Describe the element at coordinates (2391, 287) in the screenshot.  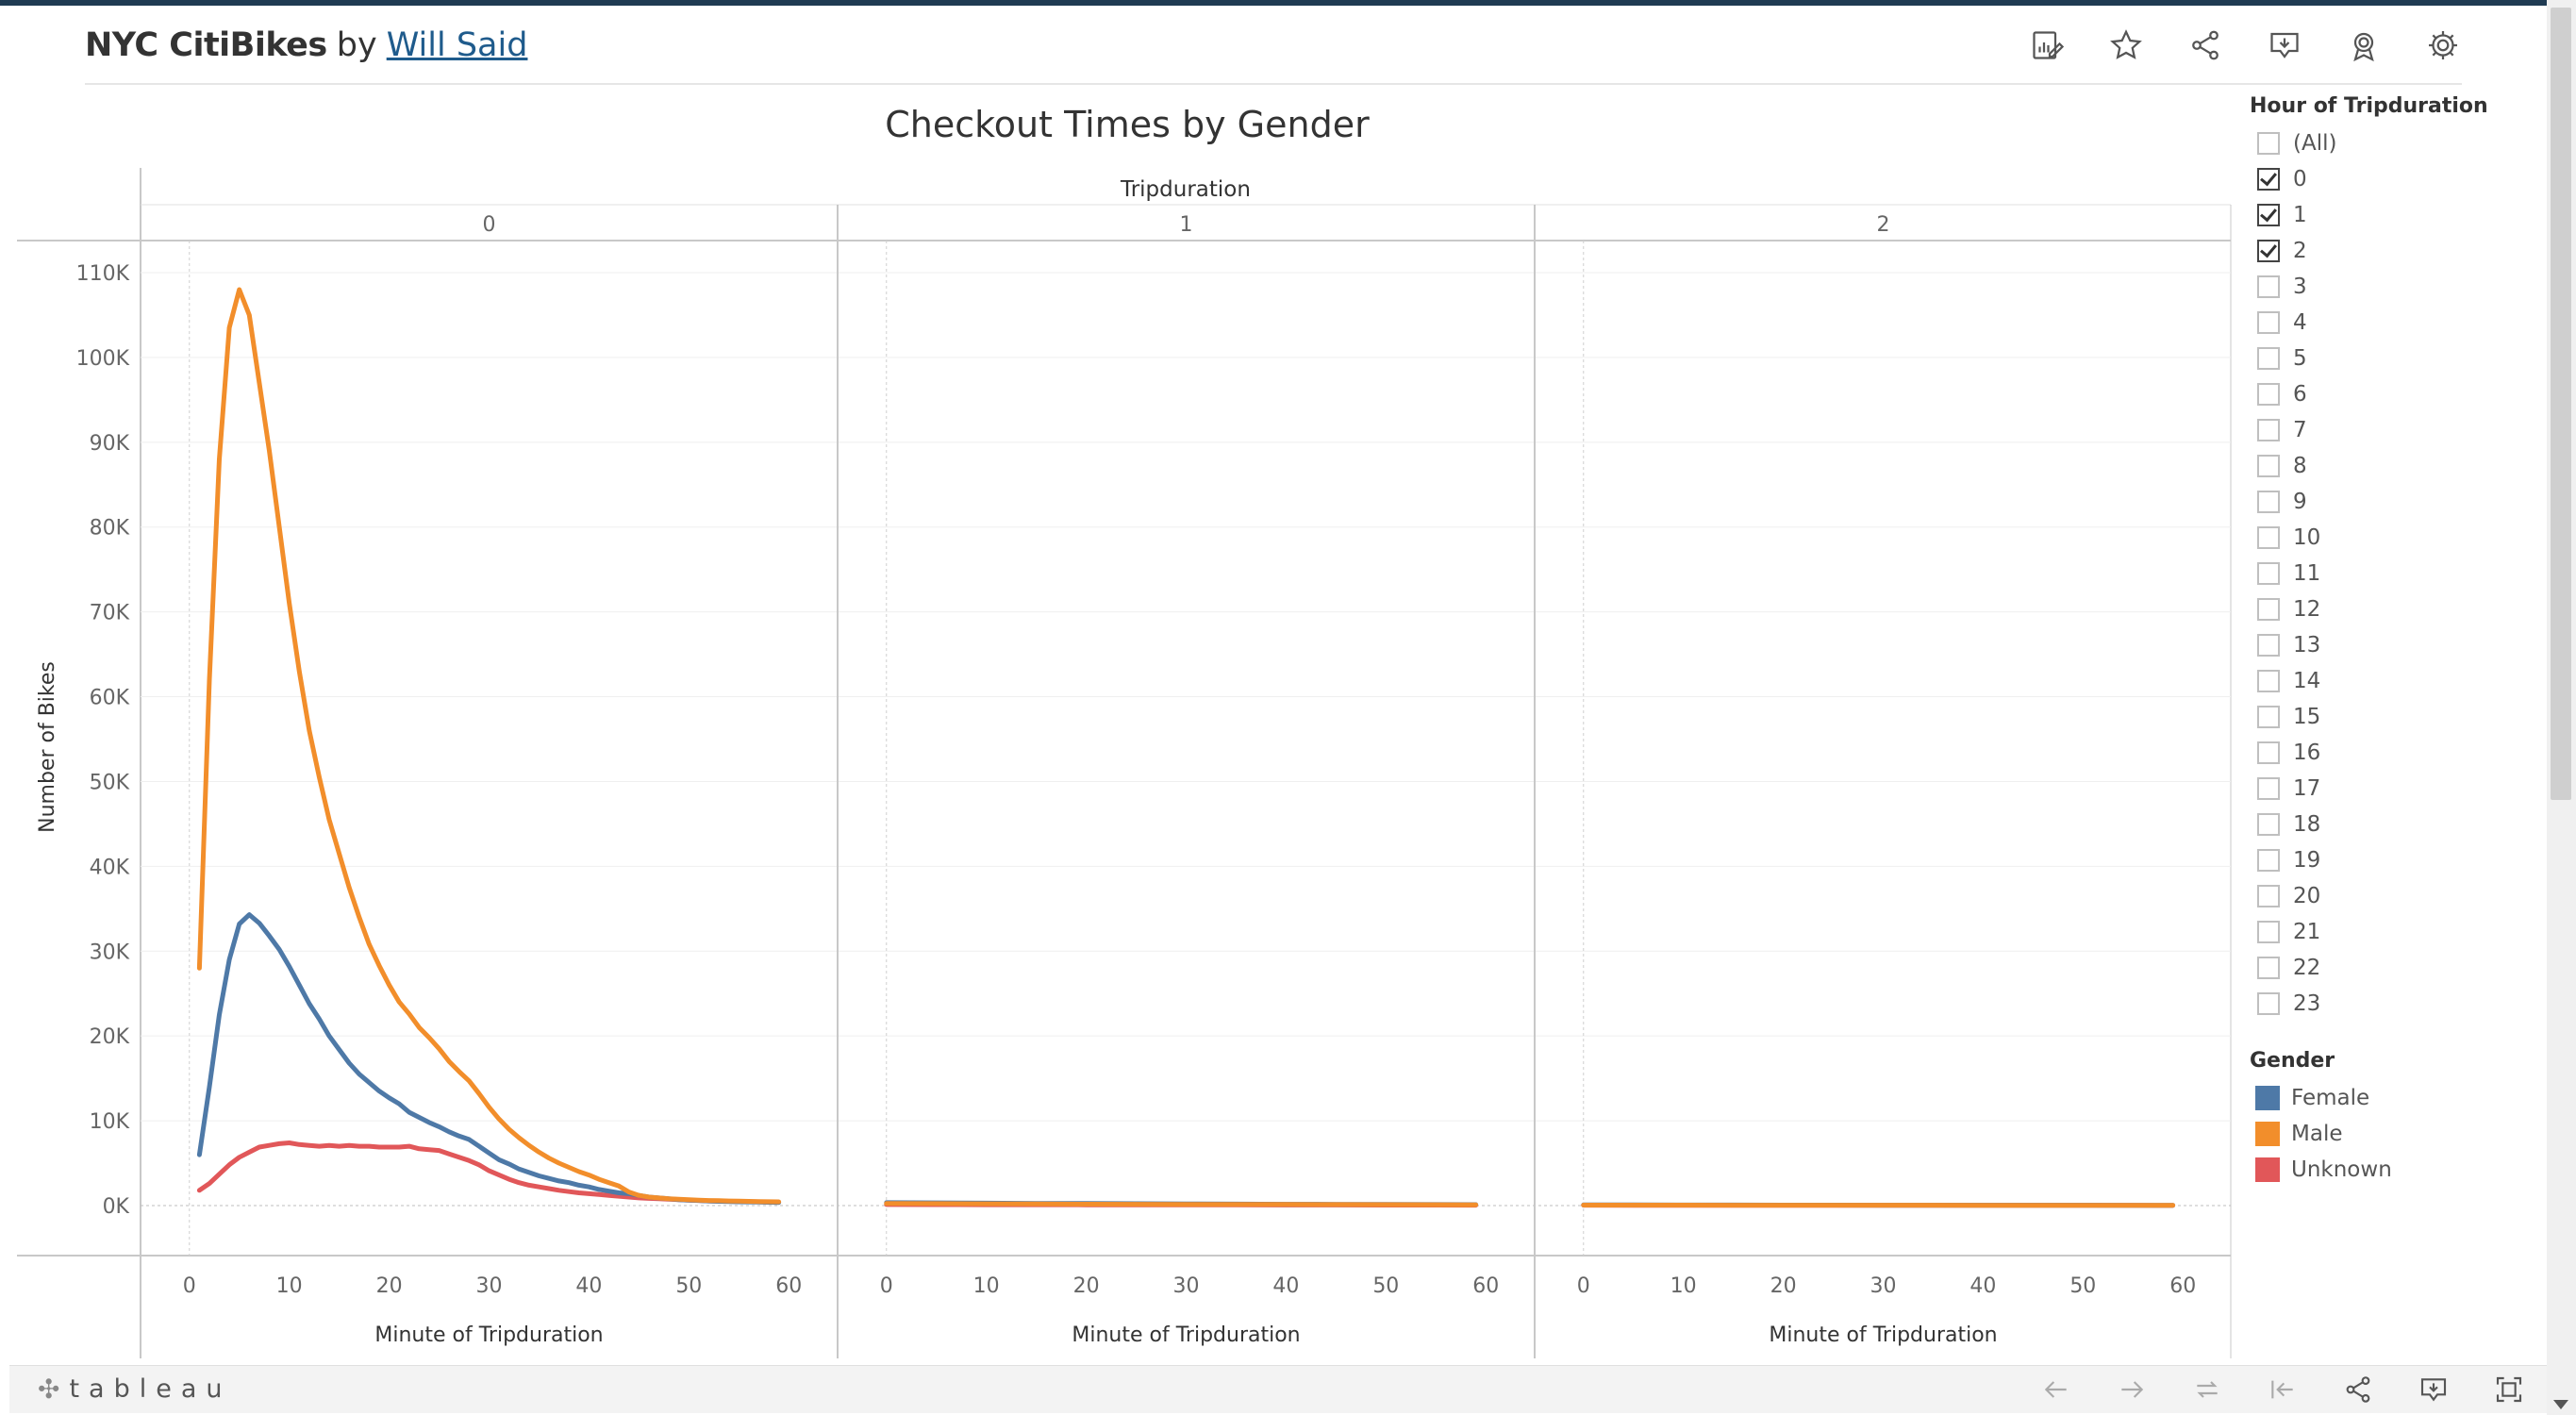
I see `filter-option: 3` at that location.